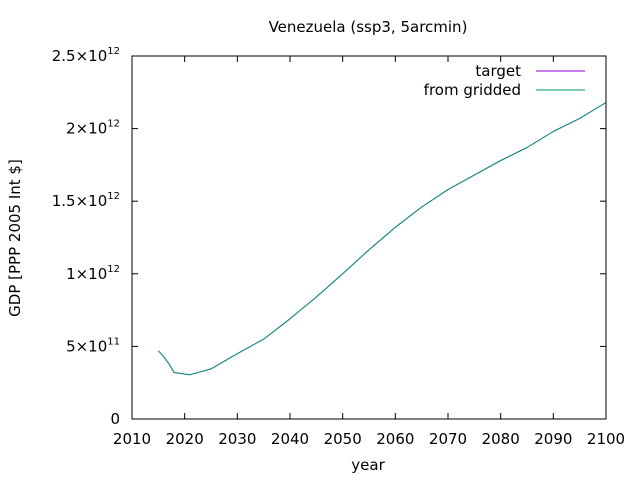 Image resolution: width=640 pixels, height=480 pixels. I want to click on y-tick-label: 1×10¹², so click(93, 273).